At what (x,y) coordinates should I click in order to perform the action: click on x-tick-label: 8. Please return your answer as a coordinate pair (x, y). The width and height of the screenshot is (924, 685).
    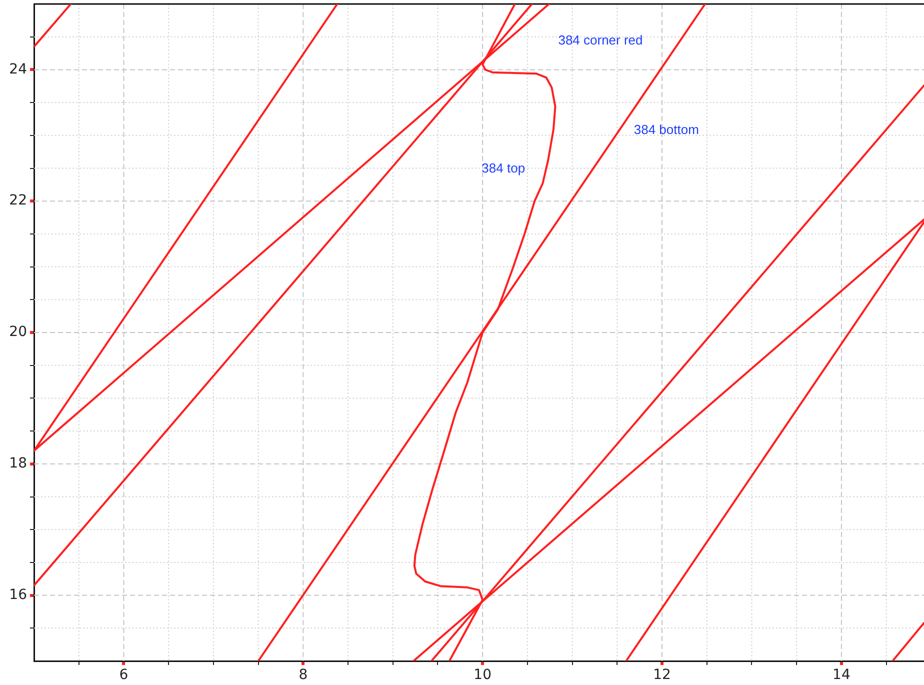
    Looking at the image, I should click on (303, 675).